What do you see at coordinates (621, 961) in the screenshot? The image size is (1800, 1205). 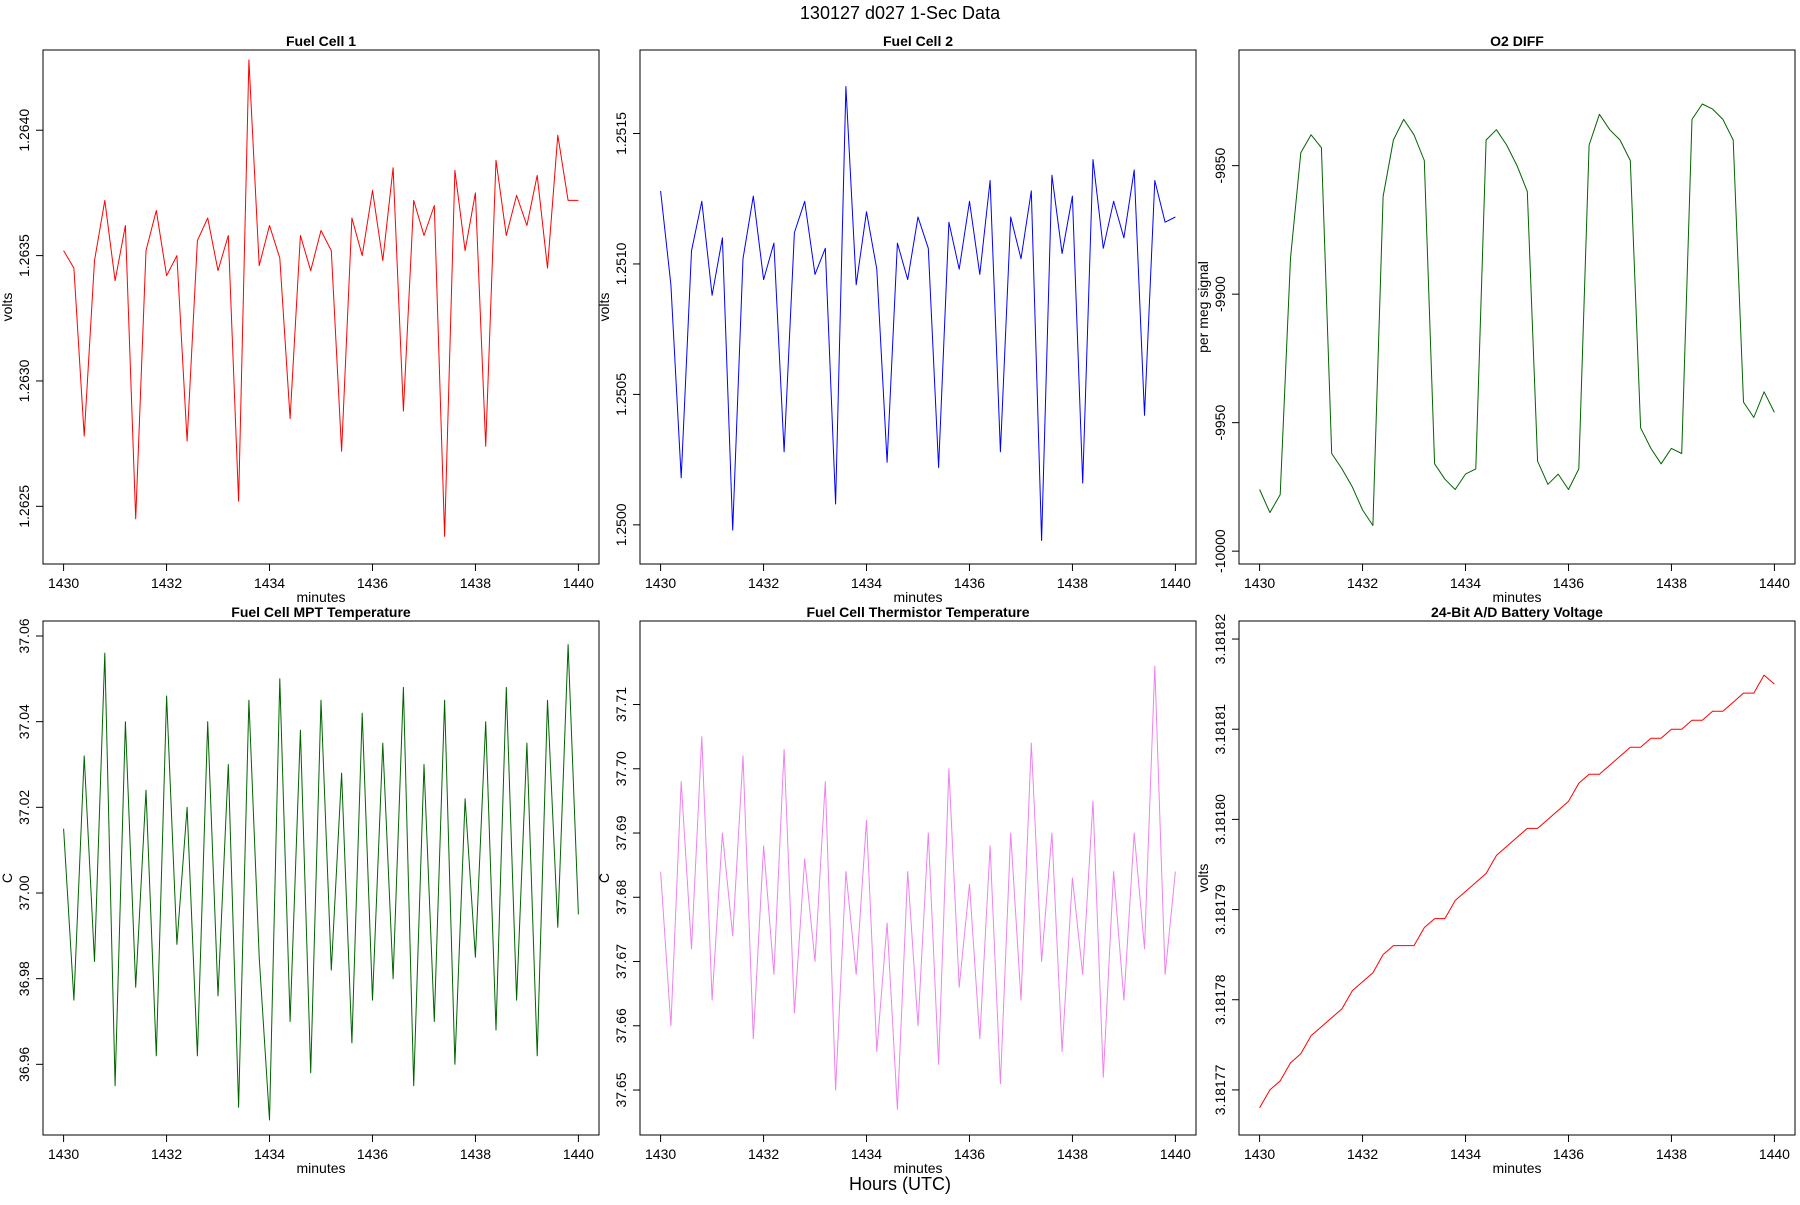 I see `y-tick-label: 37.67` at bounding box center [621, 961].